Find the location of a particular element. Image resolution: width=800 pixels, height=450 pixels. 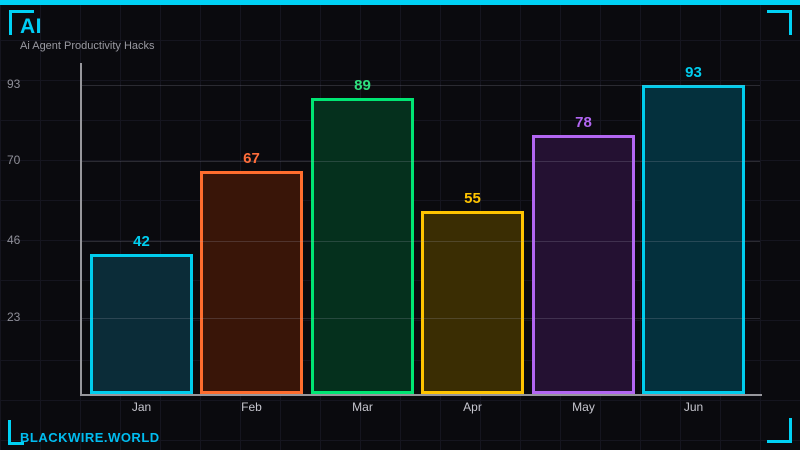

bar-jan is located at coordinates (141, 324).